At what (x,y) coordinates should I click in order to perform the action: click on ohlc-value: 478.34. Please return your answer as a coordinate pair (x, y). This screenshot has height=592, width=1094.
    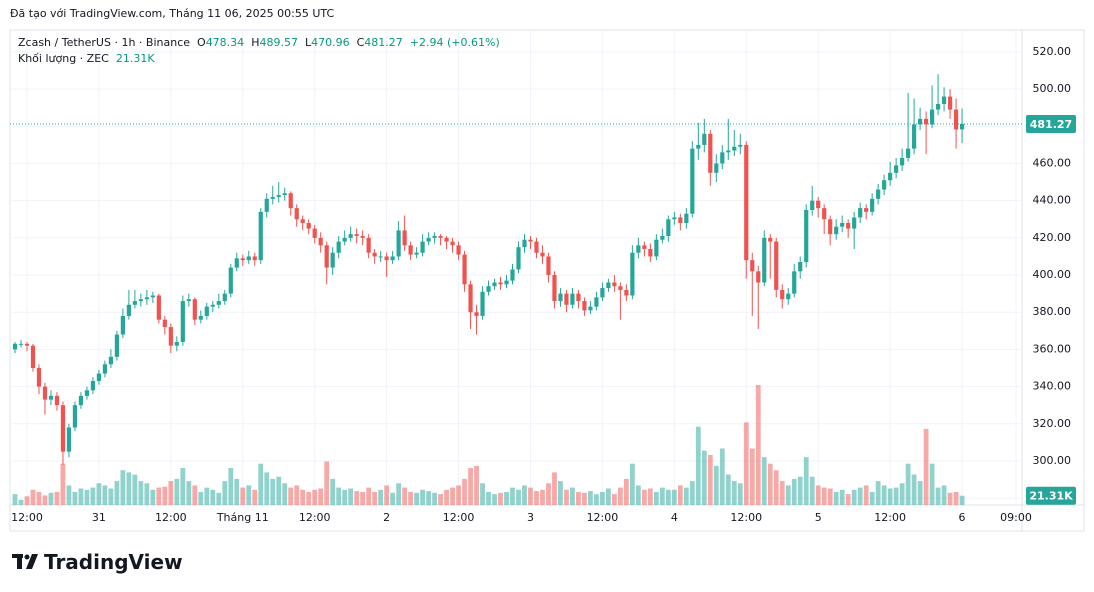
    Looking at the image, I should click on (225, 42).